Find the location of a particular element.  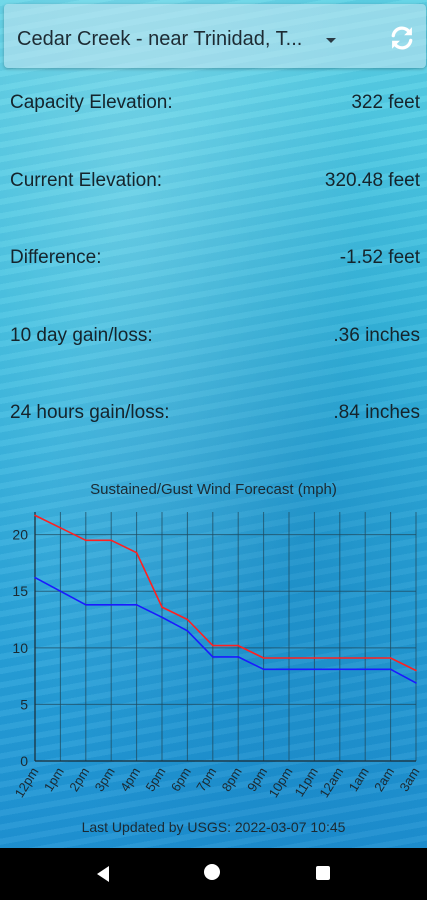

x-tick-label: 11pm is located at coordinates (305, 782).